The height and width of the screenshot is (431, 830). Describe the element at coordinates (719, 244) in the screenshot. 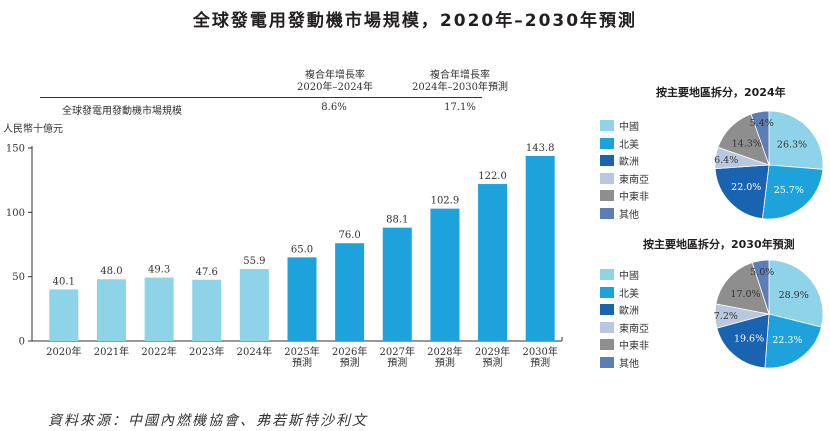

I see `pie-title-2030: 按主要地區拆分，2030年預測` at that location.